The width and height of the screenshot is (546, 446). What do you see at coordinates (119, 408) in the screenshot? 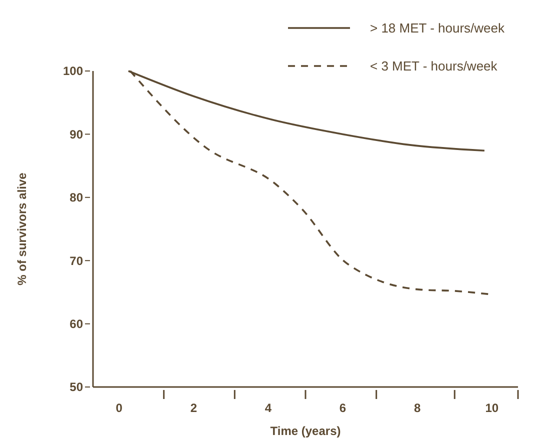
I see `x-tick-label: 0` at bounding box center [119, 408].